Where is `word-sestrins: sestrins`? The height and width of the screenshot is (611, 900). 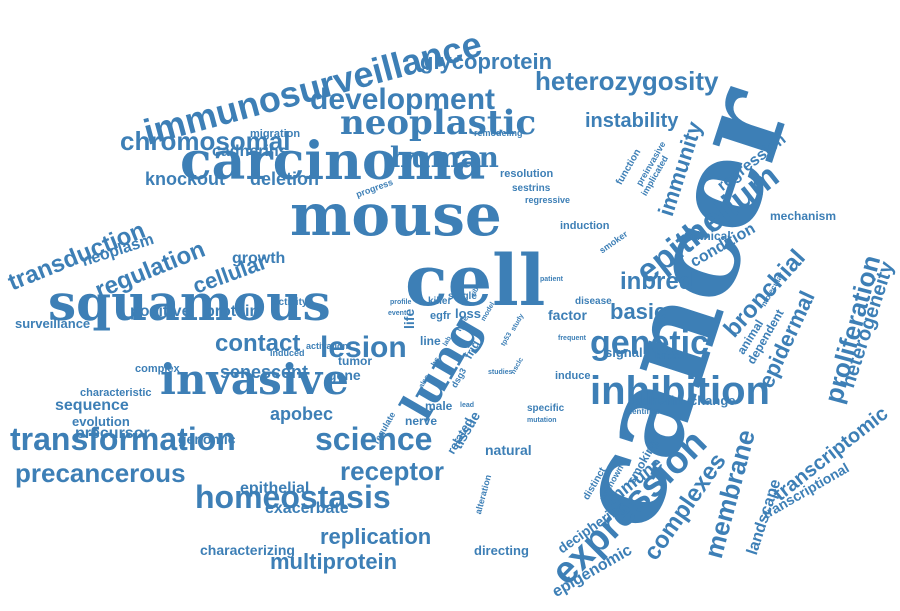 word-sestrins: sestrins is located at coordinates (531, 188).